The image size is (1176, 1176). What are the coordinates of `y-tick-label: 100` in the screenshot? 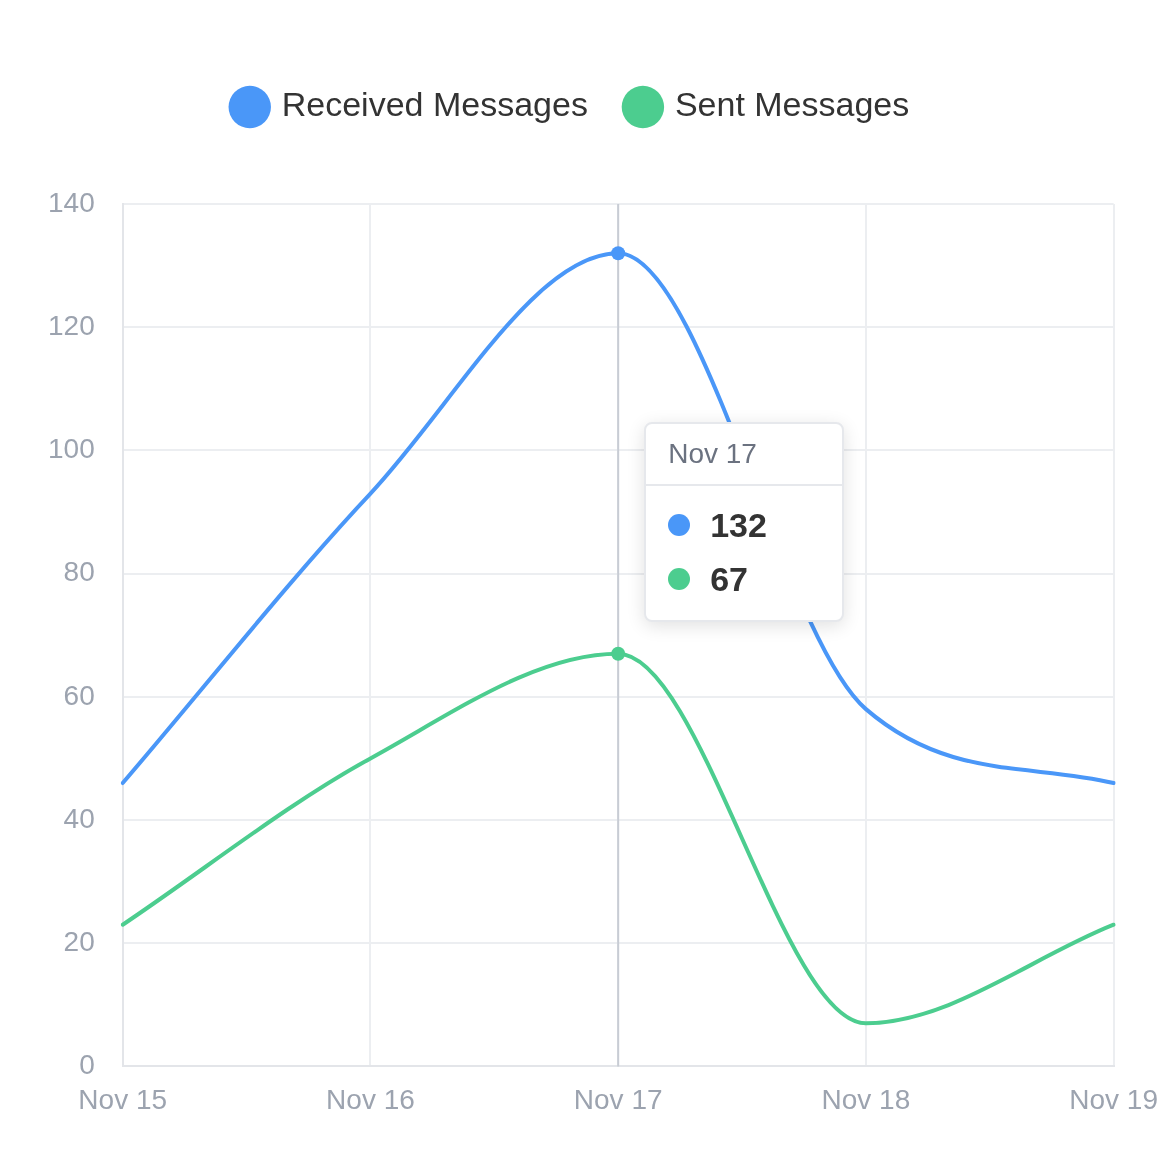 It's located at (71, 449).